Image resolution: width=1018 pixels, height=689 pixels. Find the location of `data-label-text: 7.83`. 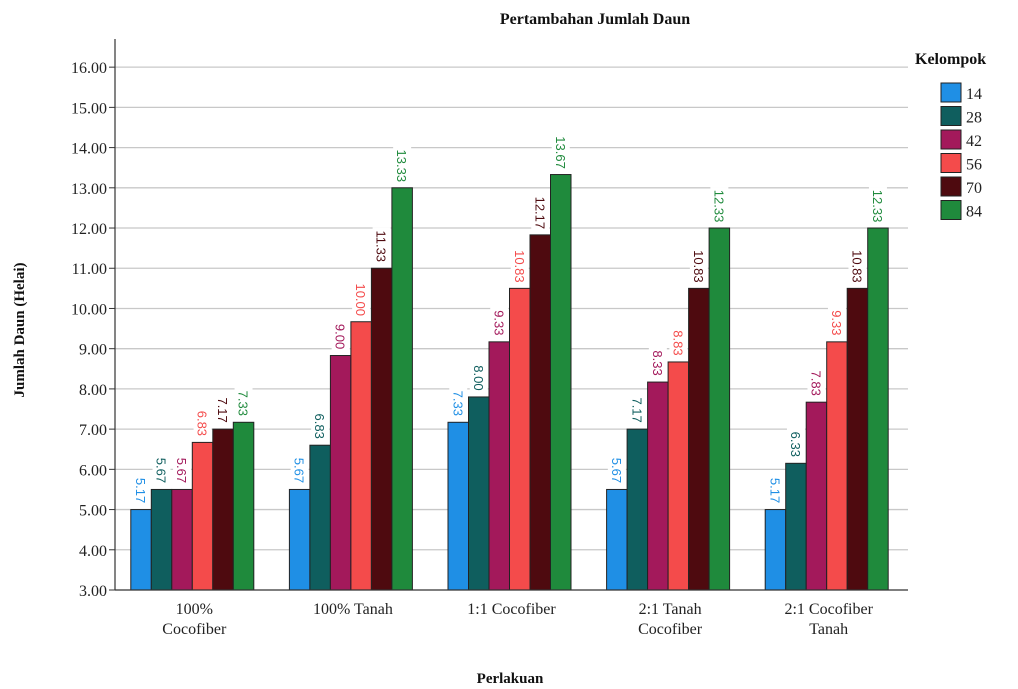

data-label-text: 7.83 is located at coordinates (815, 383).